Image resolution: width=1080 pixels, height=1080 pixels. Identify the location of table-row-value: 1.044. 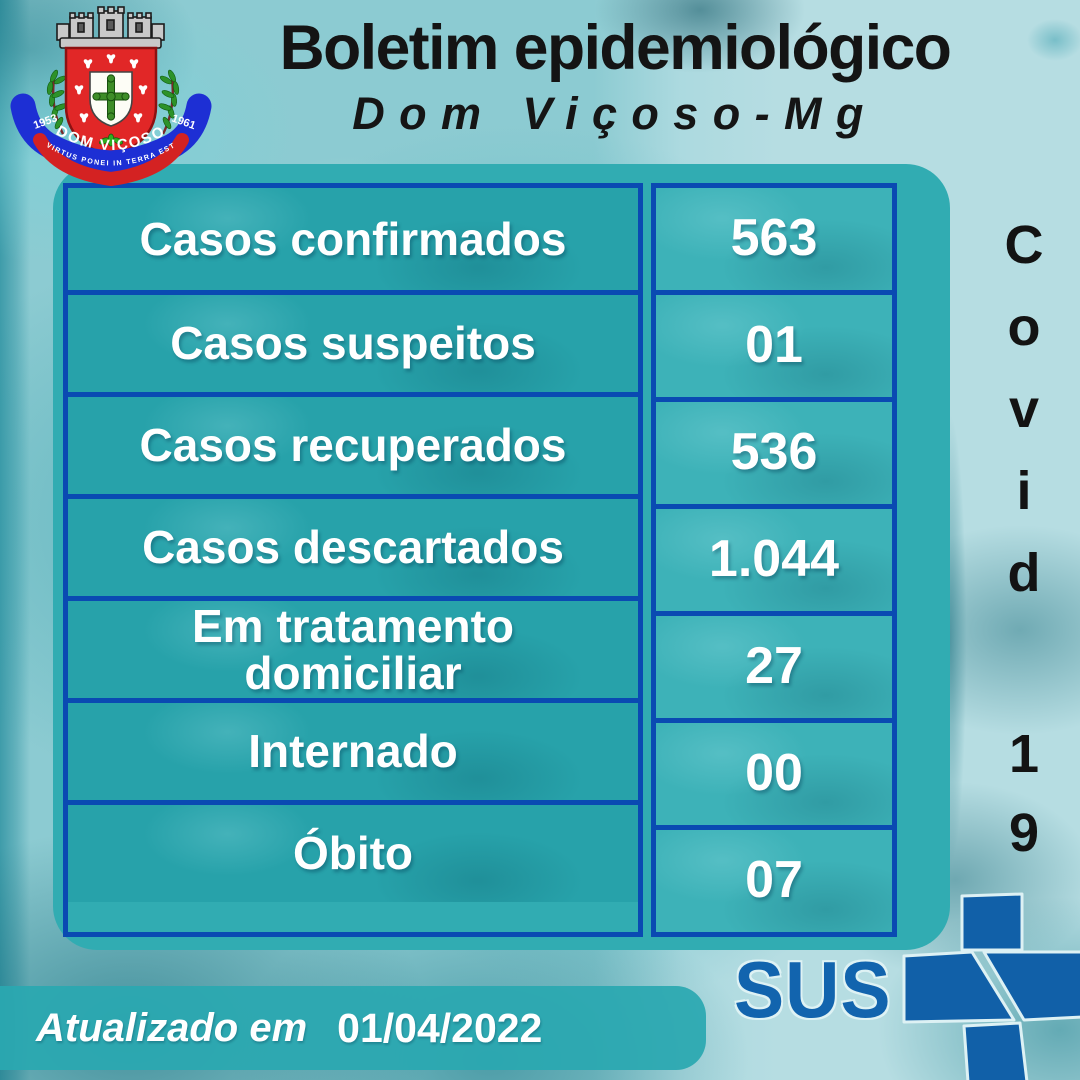
(774, 557).